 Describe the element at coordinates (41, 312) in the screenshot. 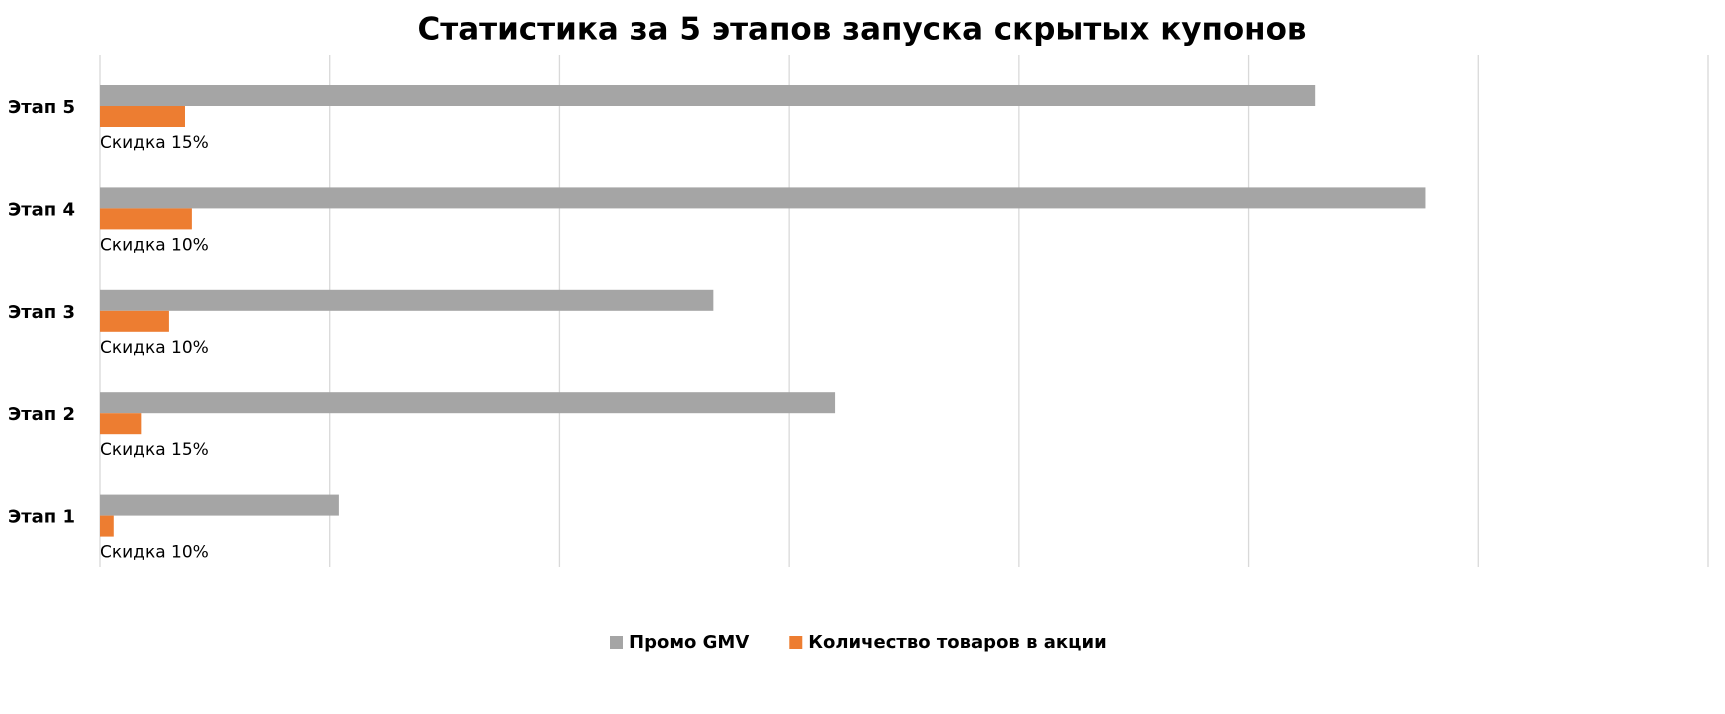

I see `y-tick-label: Этап 3` at that location.